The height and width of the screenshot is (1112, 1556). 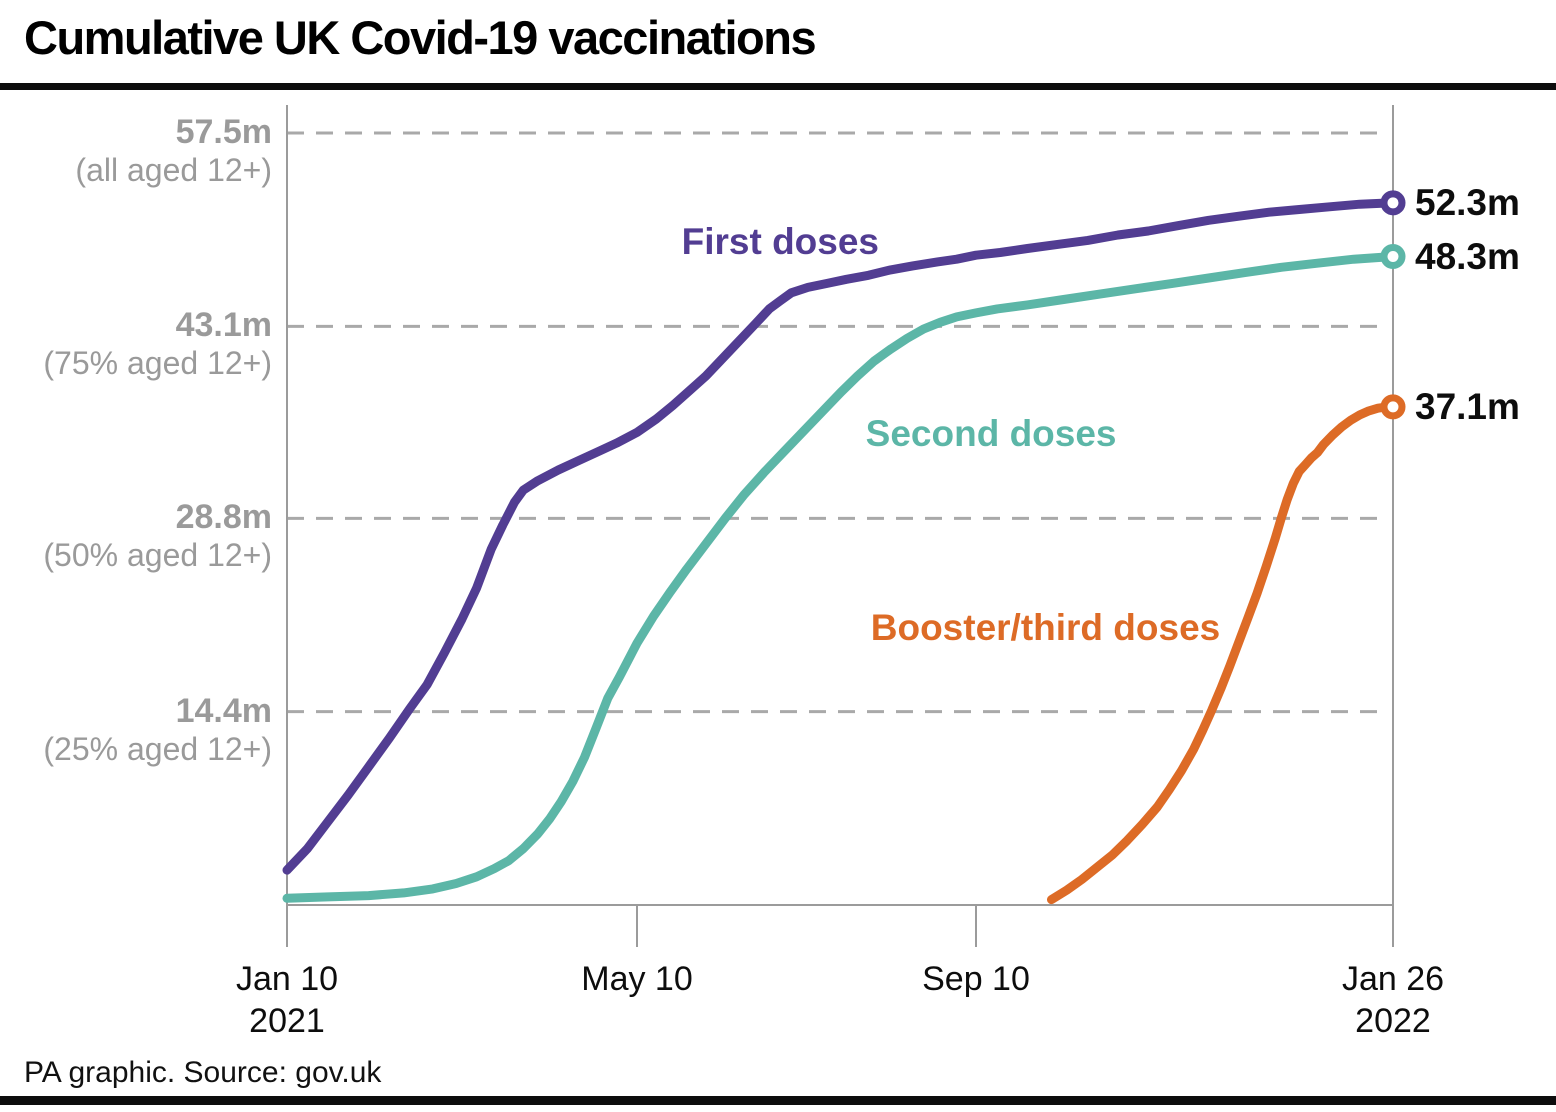 What do you see at coordinates (223, 325) in the screenshot?
I see `y-axis-tick-value: 43.1m` at bounding box center [223, 325].